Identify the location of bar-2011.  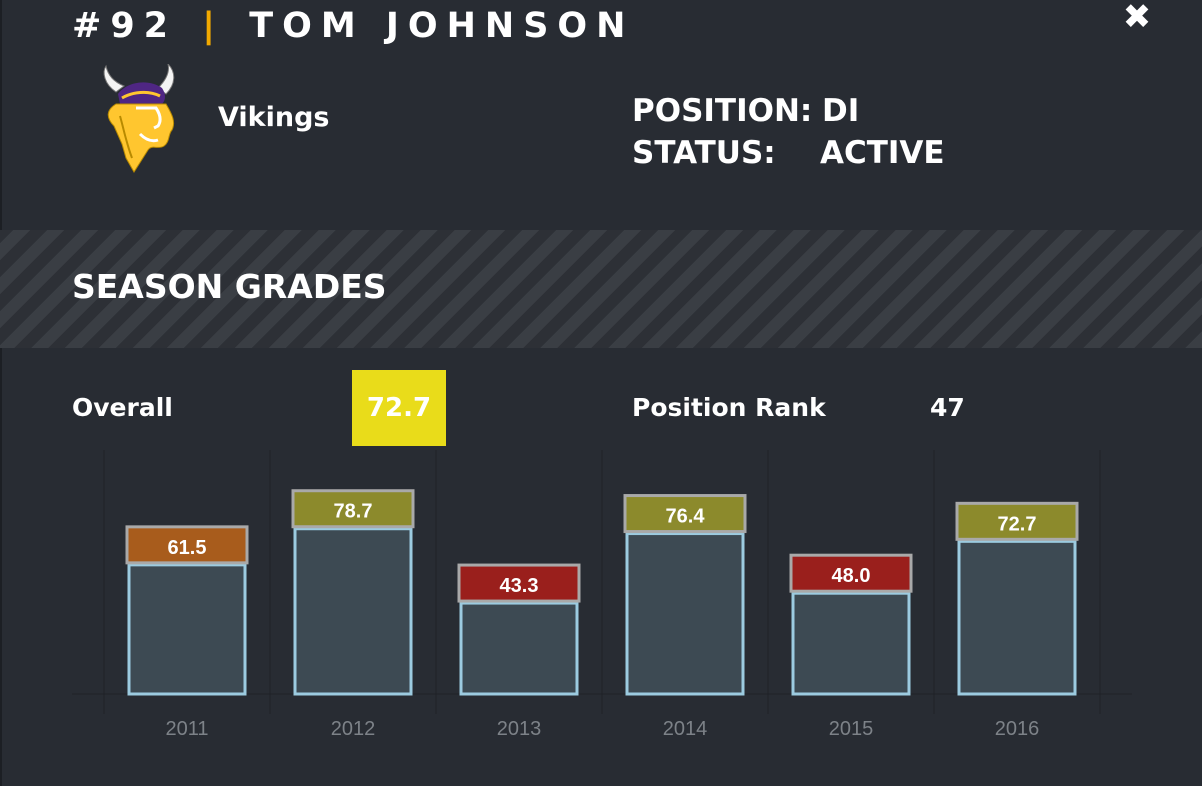
(187, 629).